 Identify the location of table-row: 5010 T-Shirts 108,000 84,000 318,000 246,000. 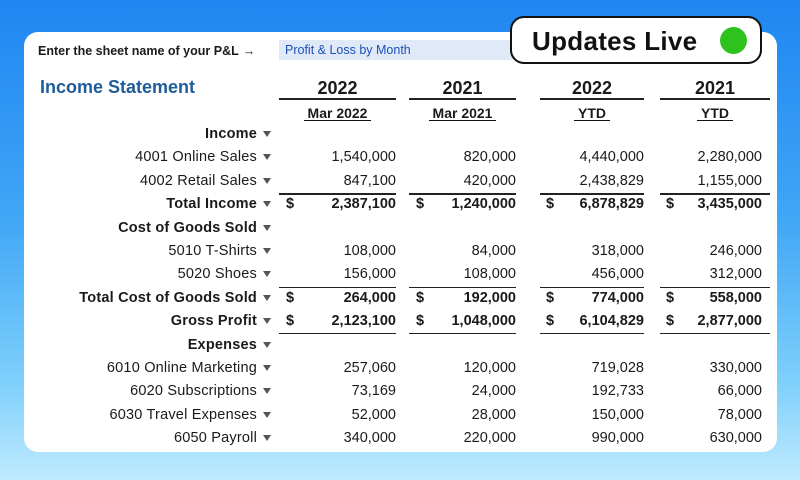
(400, 252).